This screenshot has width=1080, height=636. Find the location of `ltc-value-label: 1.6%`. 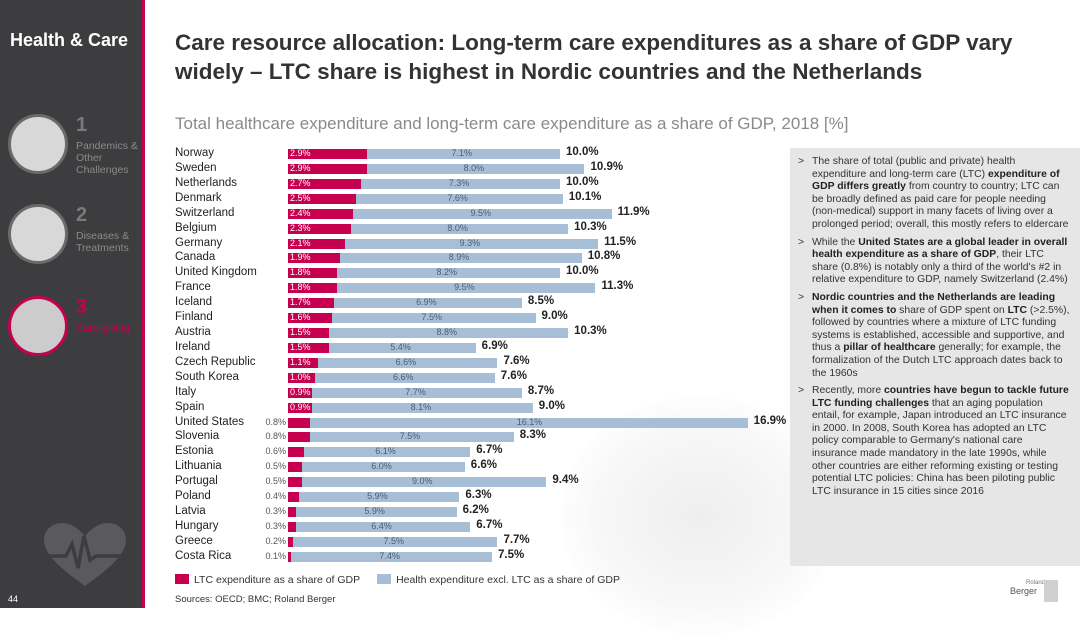

ltc-value-label: 1.6% is located at coordinates (300, 317).